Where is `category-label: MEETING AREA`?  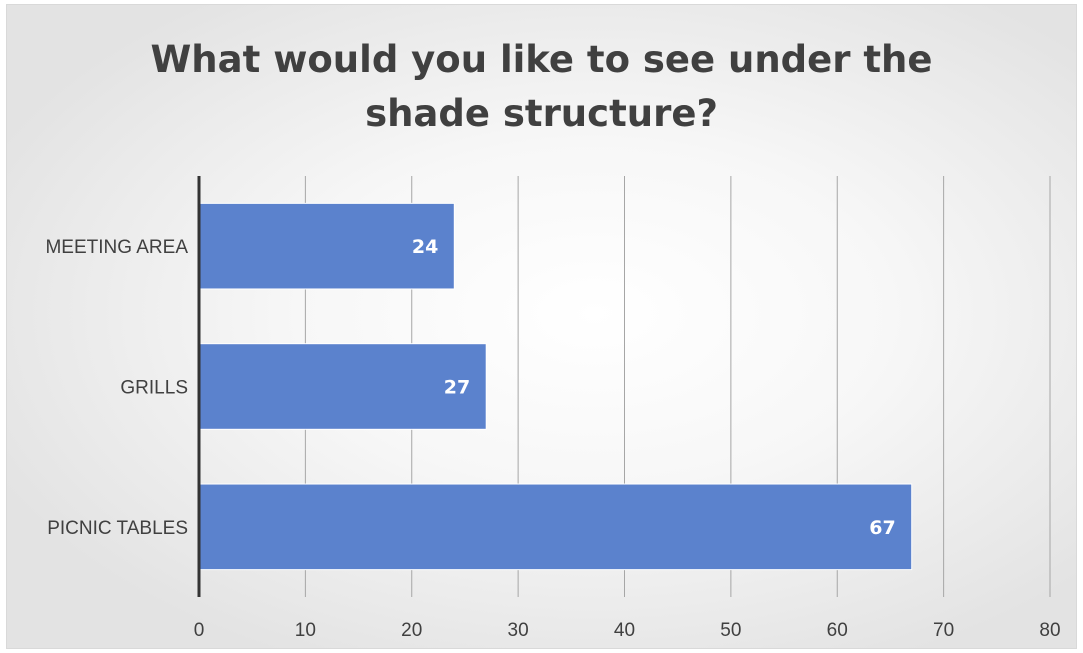
category-label: MEETING AREA is located at coordinates (116, 247).